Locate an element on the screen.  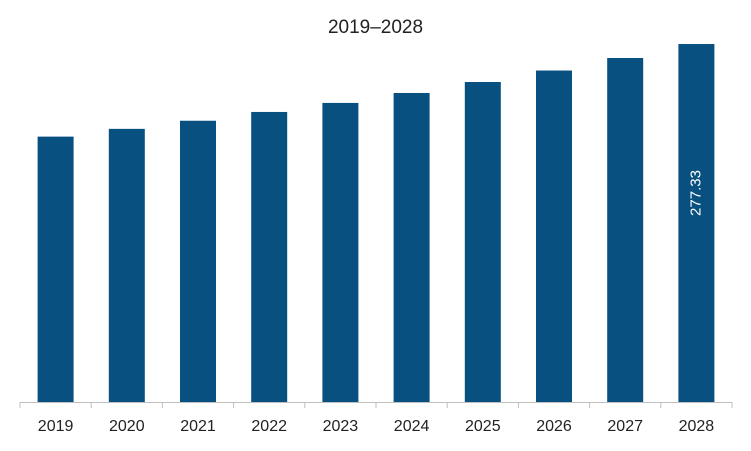
x-tick-label-2019: 2019 is located at coordinates (56, 426).